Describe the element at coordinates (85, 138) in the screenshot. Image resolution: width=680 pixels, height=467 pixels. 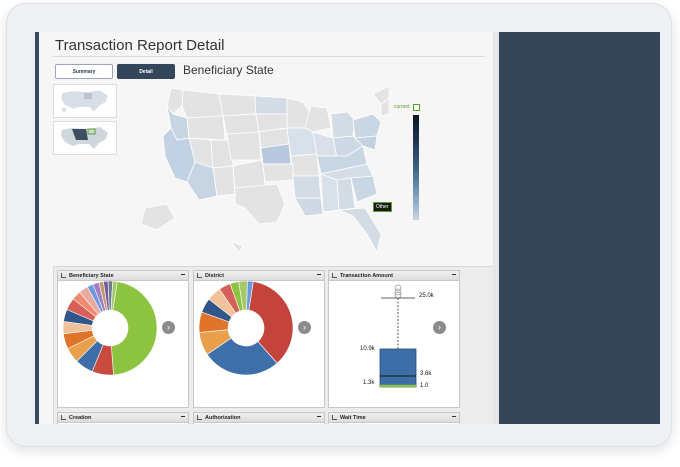
I see `map-thumbnail-selection` at that location.